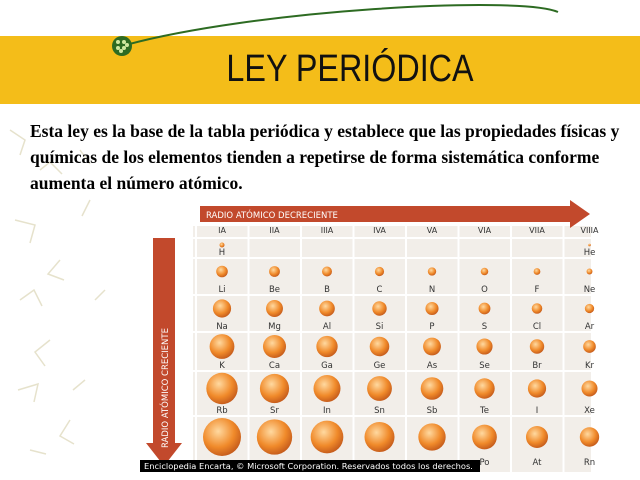  Describe the element at coordinates (537, 366) in the screenshot. I see `element-symbol: Br` at that location.